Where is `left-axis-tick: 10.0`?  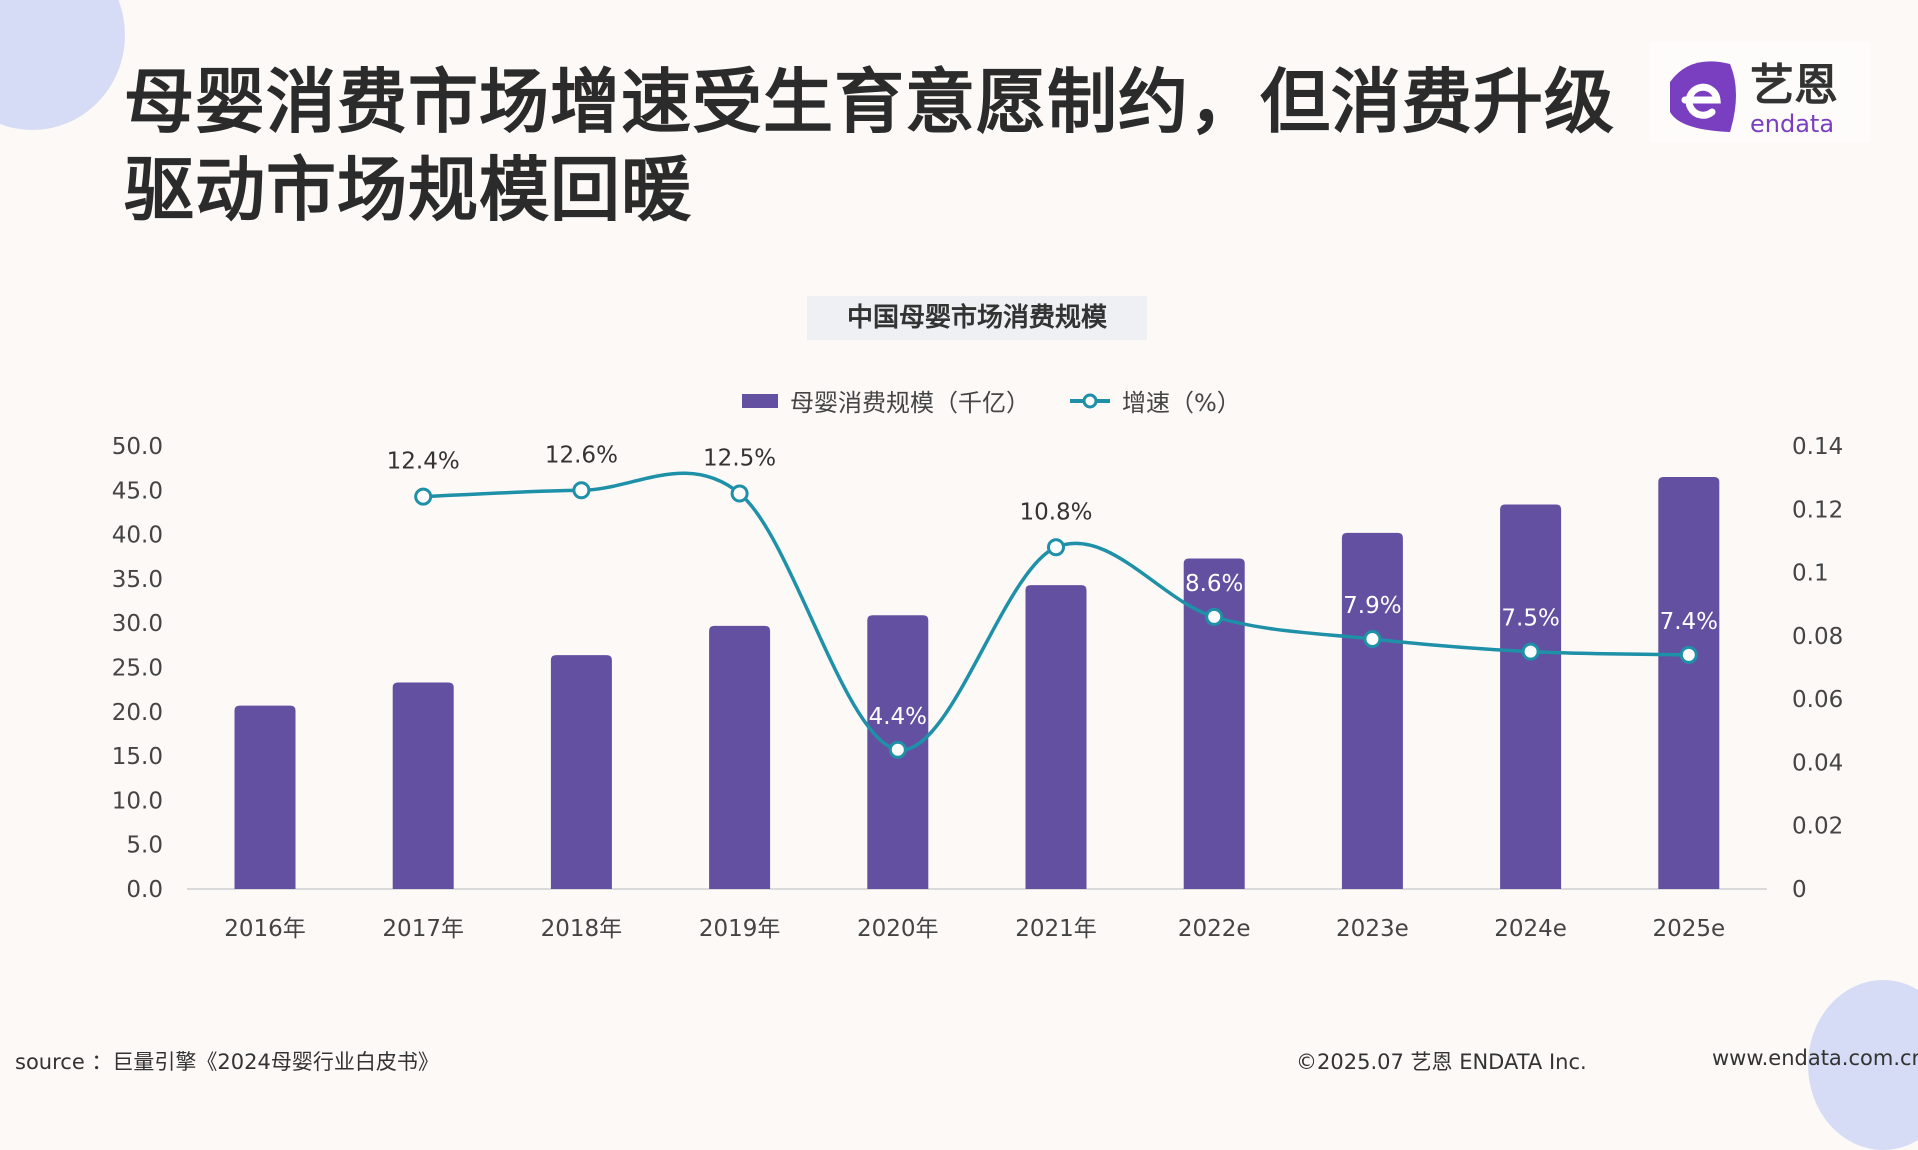
left-axis-tick: 10.0 is located at coordinates (137, 801).